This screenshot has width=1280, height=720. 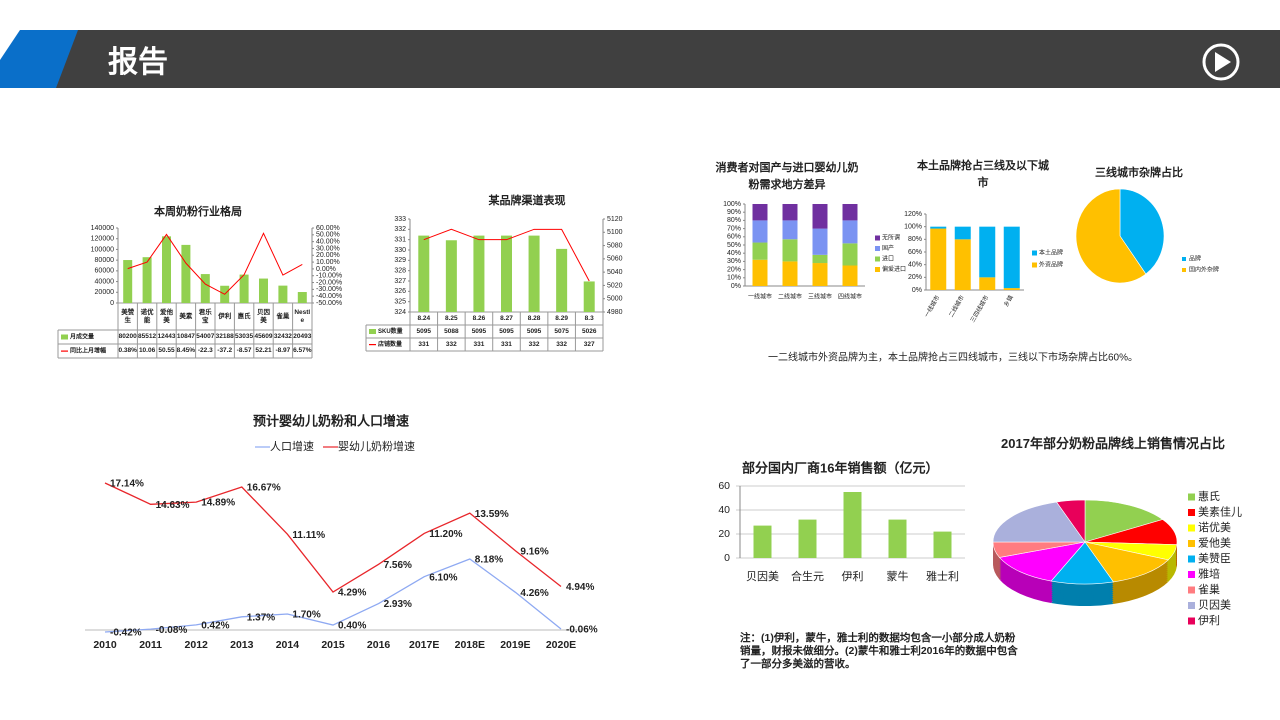 I want to click on y-tick-label: 30.00%, so click(x=328, y=248).